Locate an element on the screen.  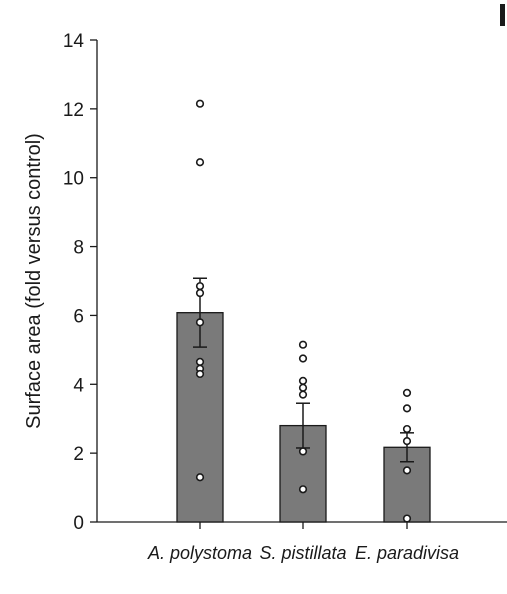
category-labels: A. polystoma S. pistillata E. paradivisa is located at coordinates (303, 553).